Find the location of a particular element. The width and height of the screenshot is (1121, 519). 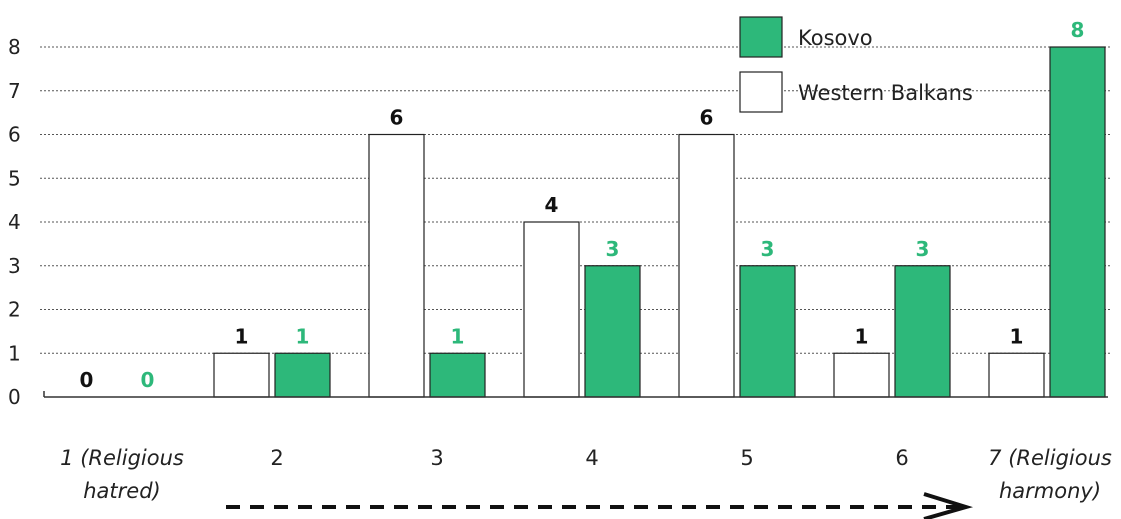

legend: Kosovo Western Balkans is located at coordinates (856, 64).